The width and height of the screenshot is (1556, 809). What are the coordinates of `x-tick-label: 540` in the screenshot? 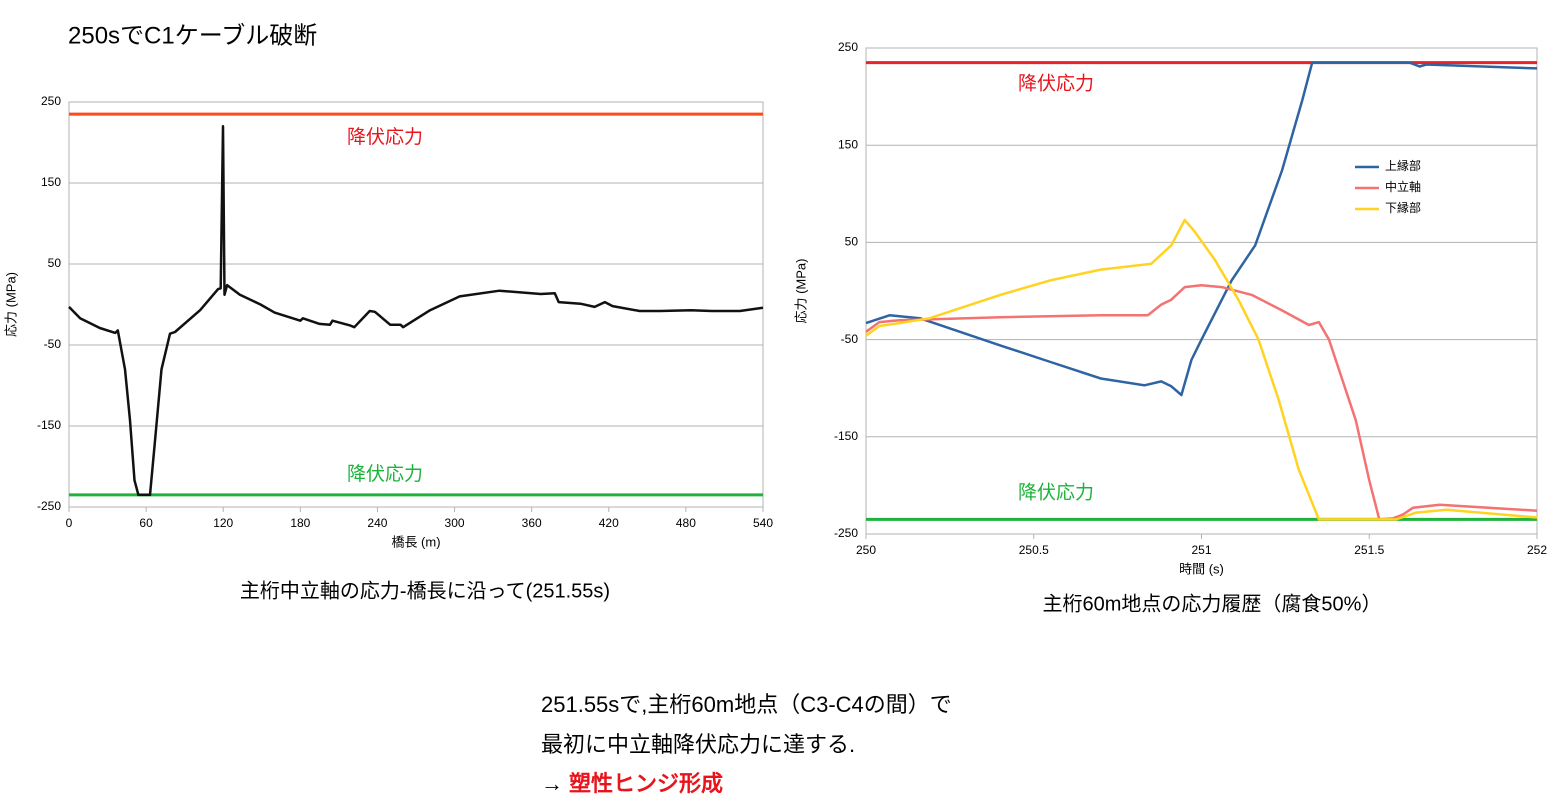 It's located at (763, 523).